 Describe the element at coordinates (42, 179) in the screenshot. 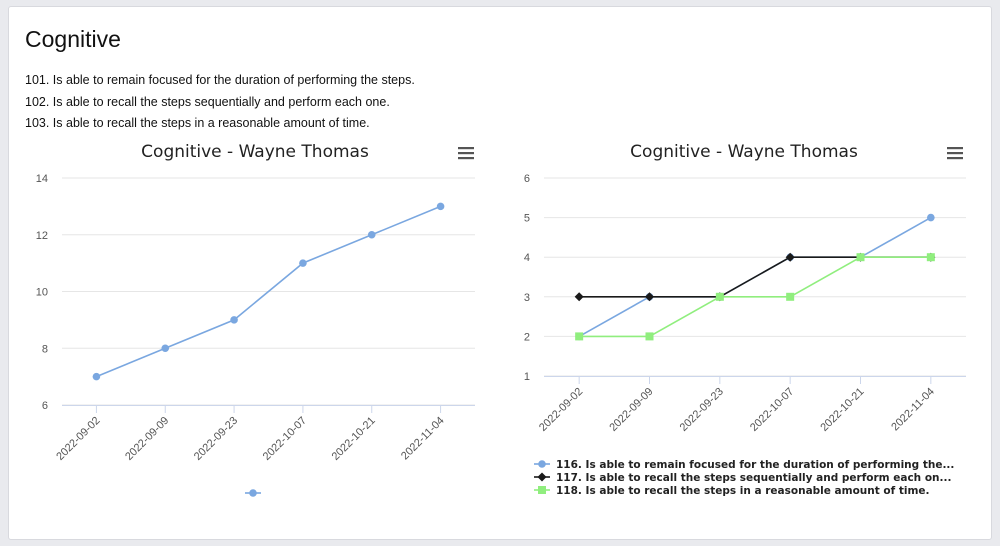

I see `y-tick-label: 14` at that location.